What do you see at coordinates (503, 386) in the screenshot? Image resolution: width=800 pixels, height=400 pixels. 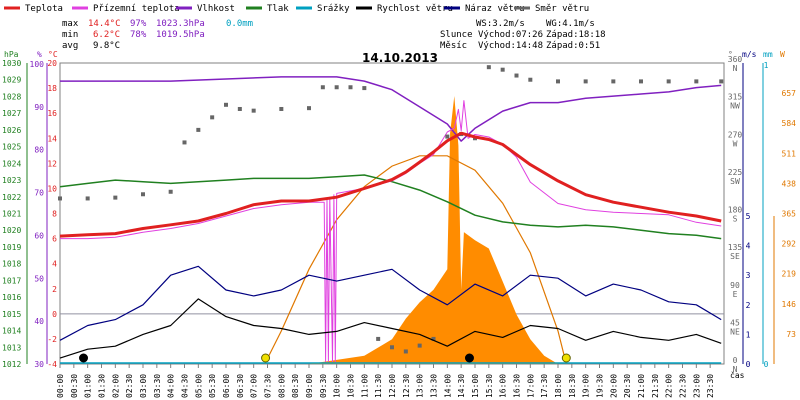 I see `time-tick: 16:00` at bounding box center [503, 386].